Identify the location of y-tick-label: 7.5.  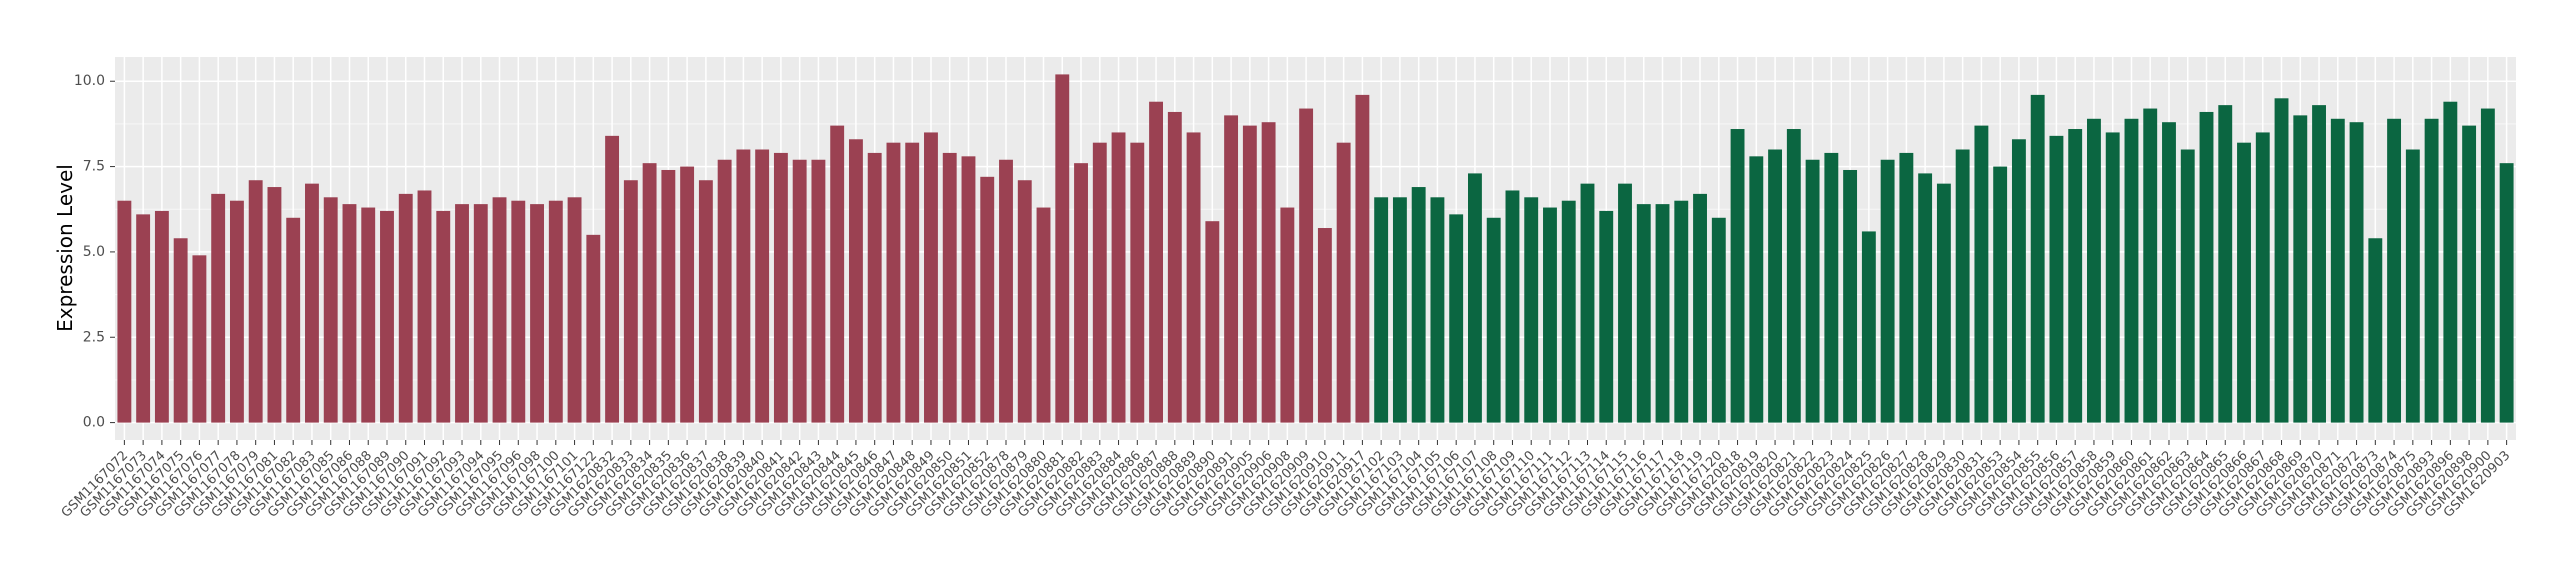
(94, 167).